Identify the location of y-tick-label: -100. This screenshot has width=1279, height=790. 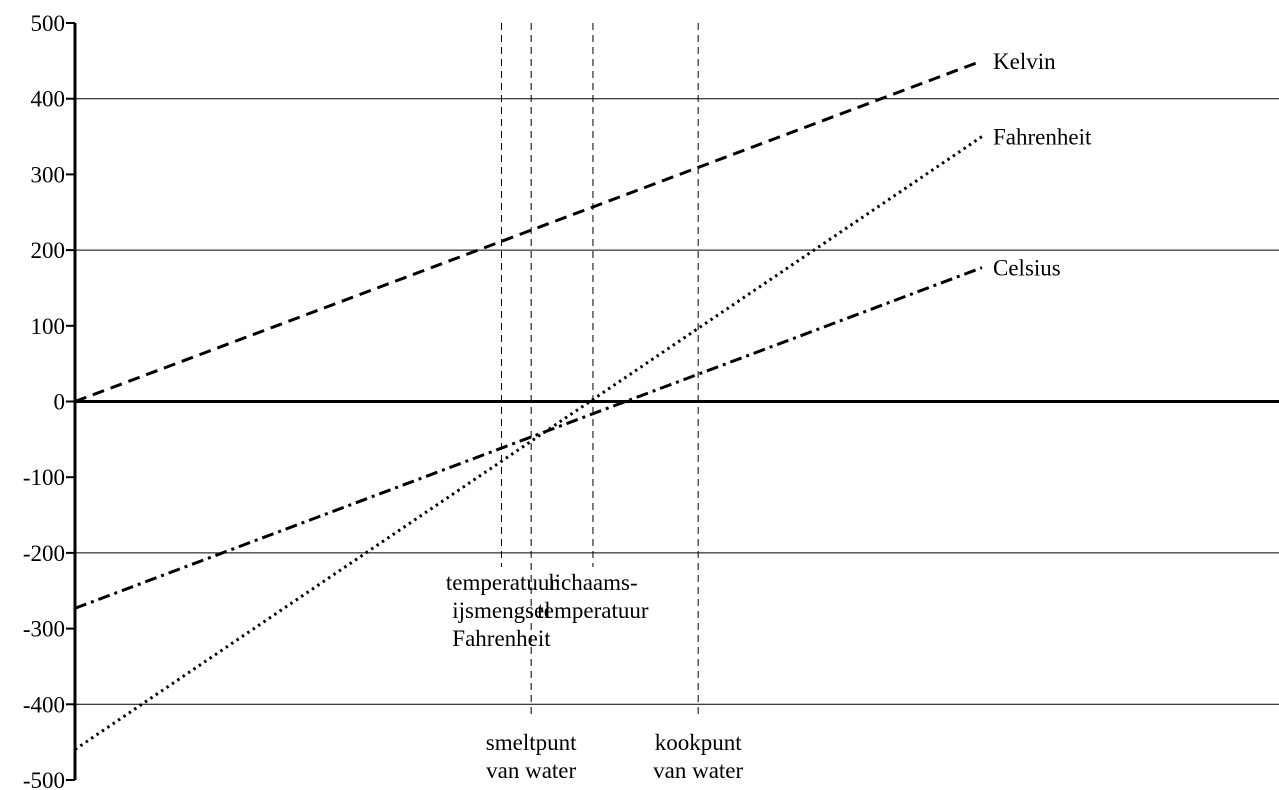
(44, 477).